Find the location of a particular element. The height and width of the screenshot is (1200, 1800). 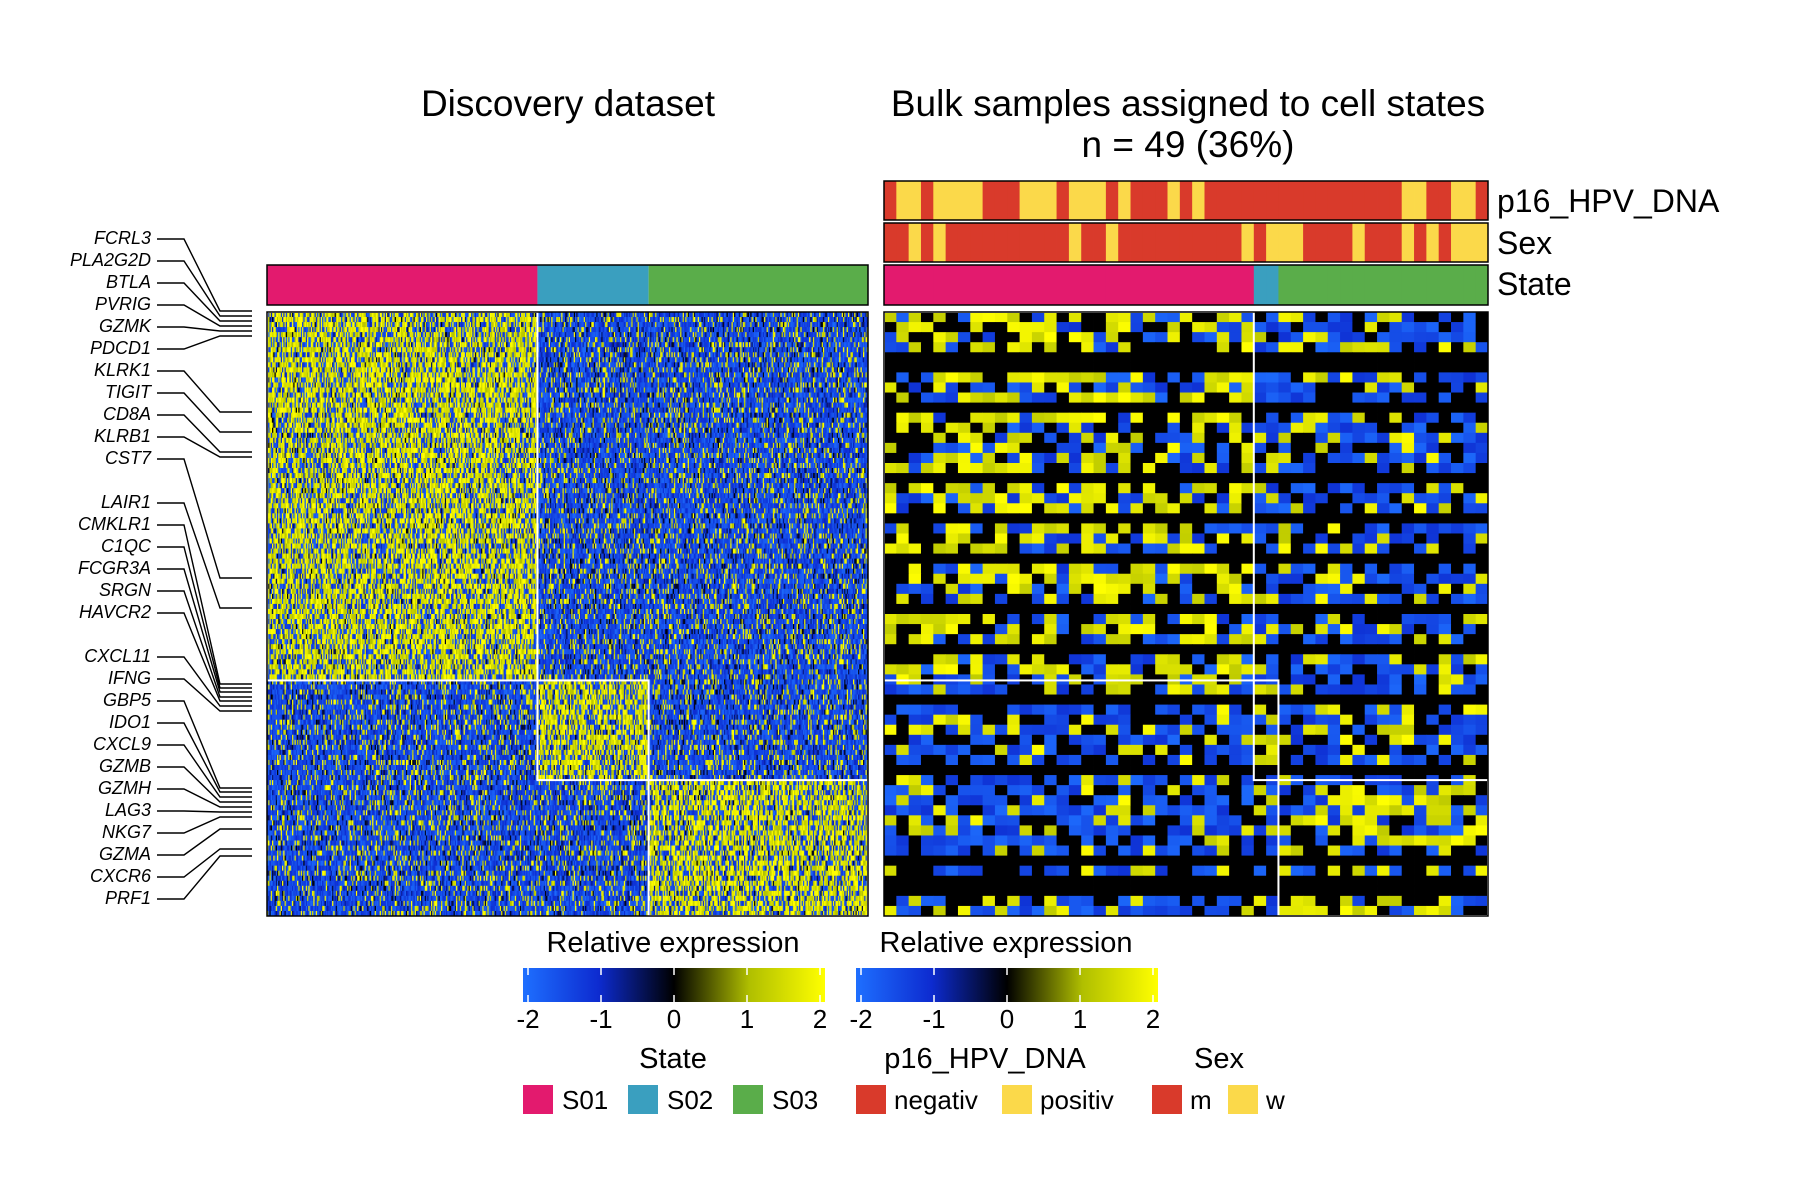

gene-label-cst7: CST7 is located at coordinates (128, 458).